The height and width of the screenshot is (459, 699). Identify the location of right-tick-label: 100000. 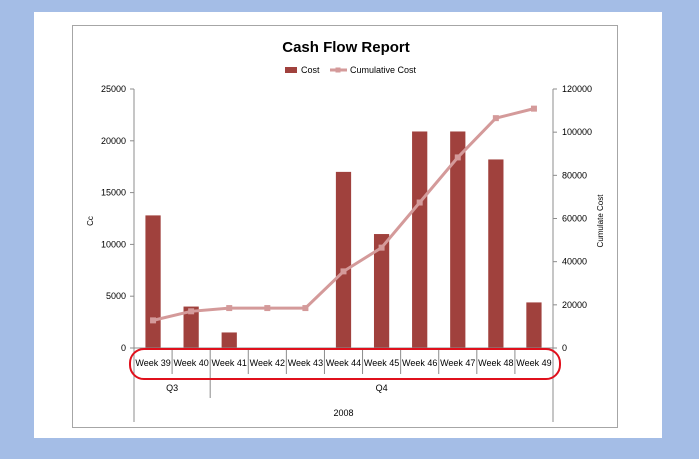
(577, 132).